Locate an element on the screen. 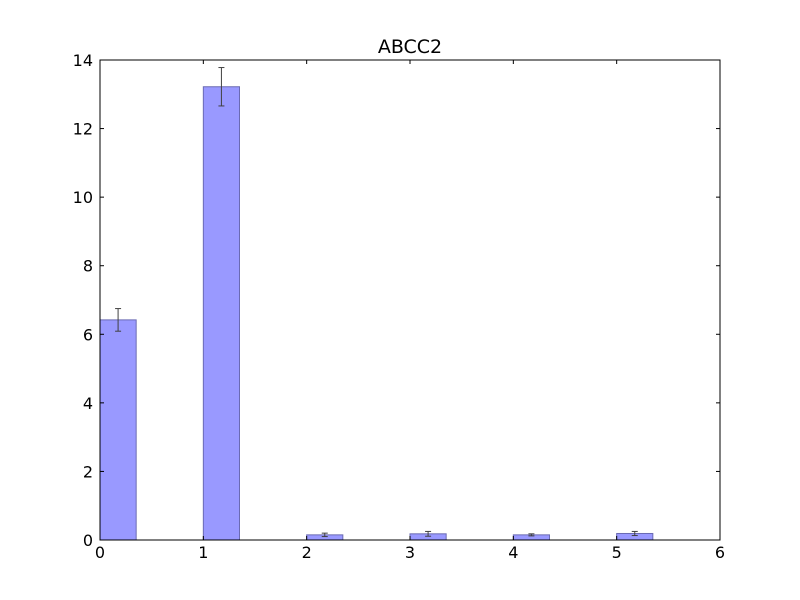 The width and height of the screenshot is (800, 600). x-tick-label-4: 4 is located at coordinates (513, 552).